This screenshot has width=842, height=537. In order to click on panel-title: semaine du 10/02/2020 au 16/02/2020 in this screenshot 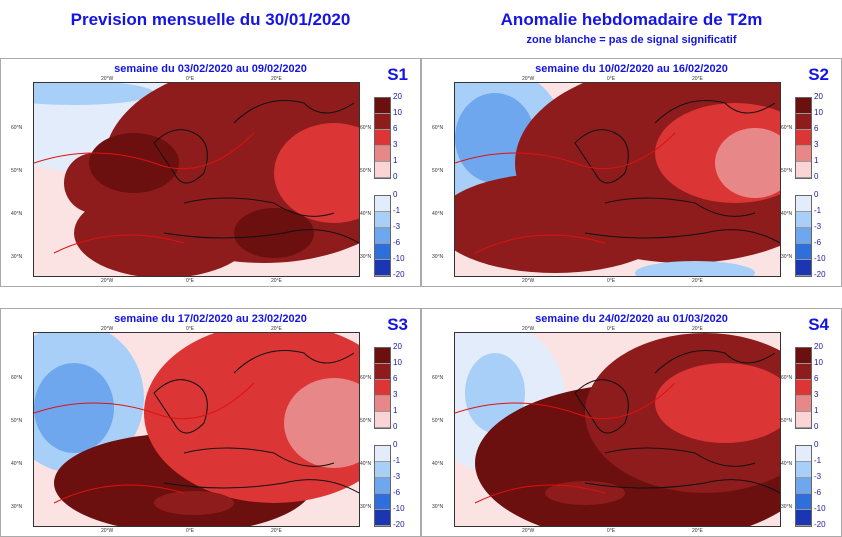, I will do `click(631, 69)`.